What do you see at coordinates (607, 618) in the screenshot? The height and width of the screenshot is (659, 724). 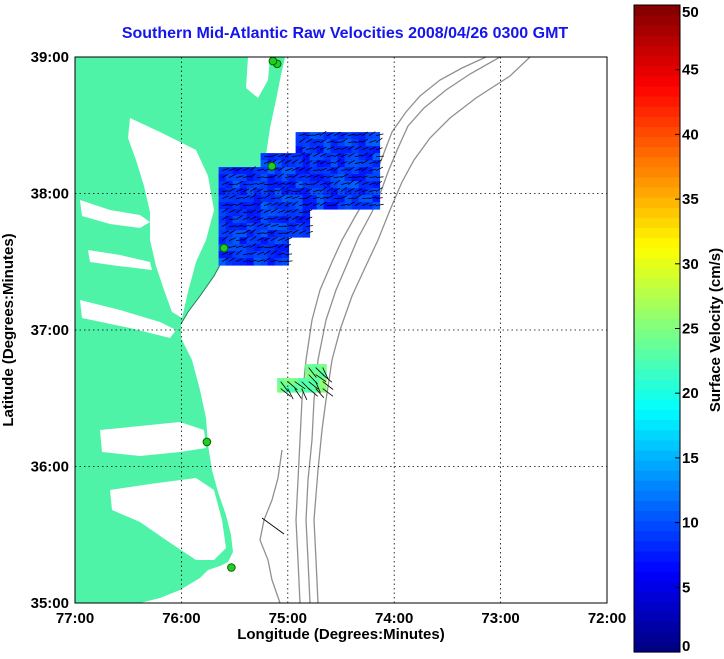 I see `x-tick-label: 72:00` at bounding box center [607, 618].